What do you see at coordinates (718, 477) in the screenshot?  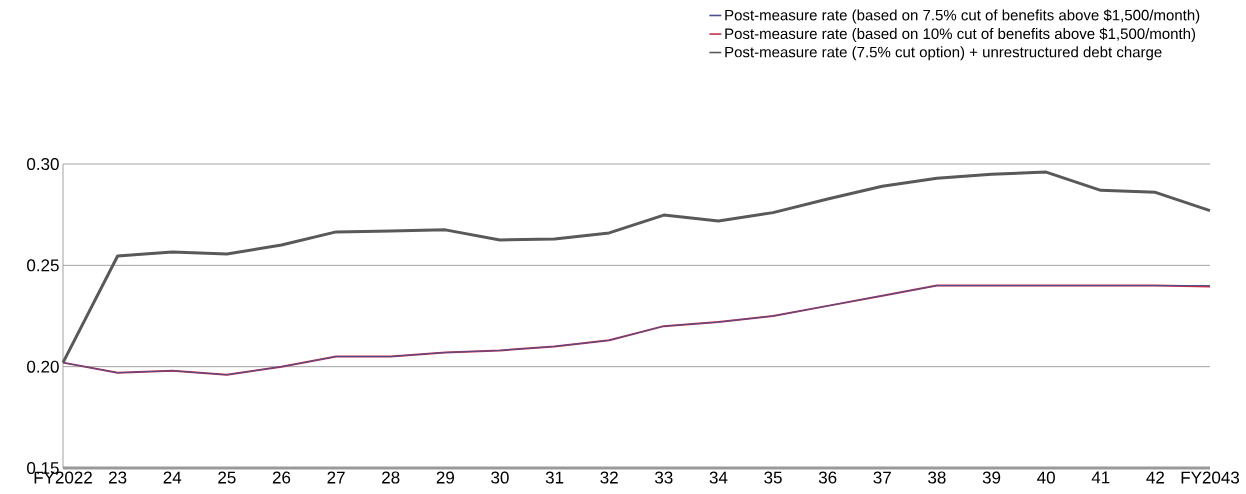 I see `x-tick-label: 34` at bounding box center [718, 477].